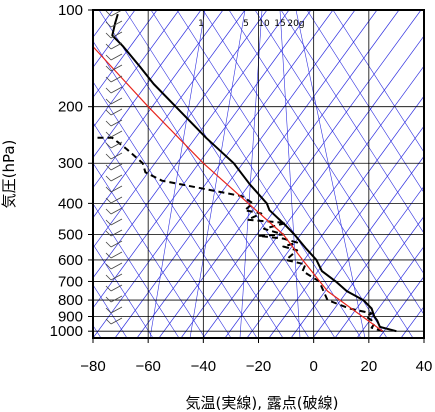 The width and height of the screenshot is (435, 412). What do you see at coordinates (70, 235) in the screenshot?
I see `y-tick-label: 500` at bounding box center [70, 235].